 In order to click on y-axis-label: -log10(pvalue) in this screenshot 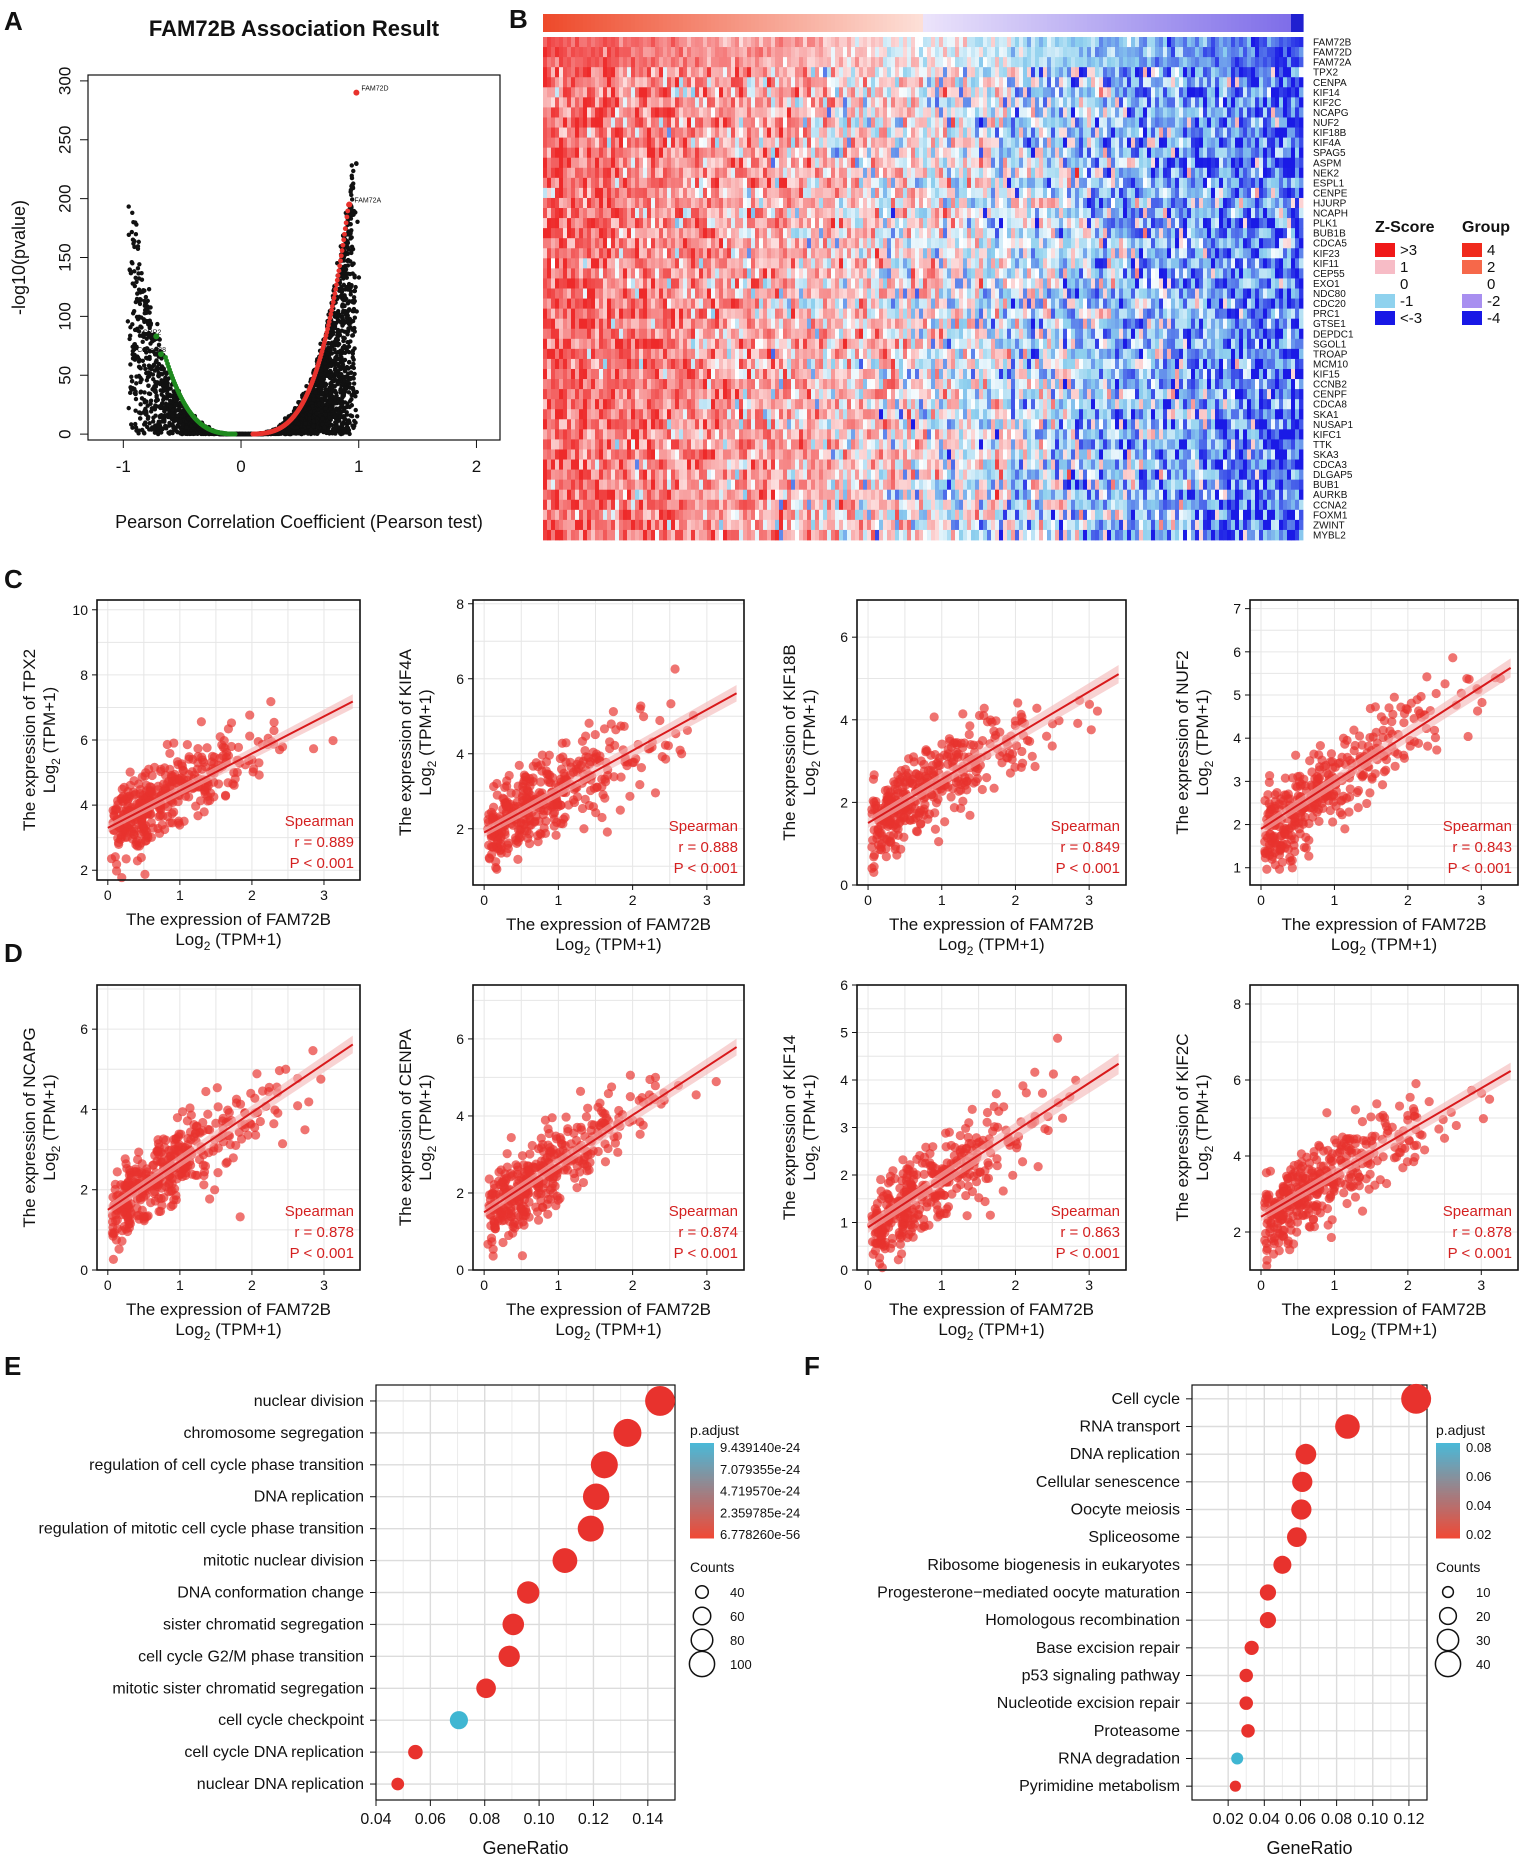, I will do `click(19, 257)`.